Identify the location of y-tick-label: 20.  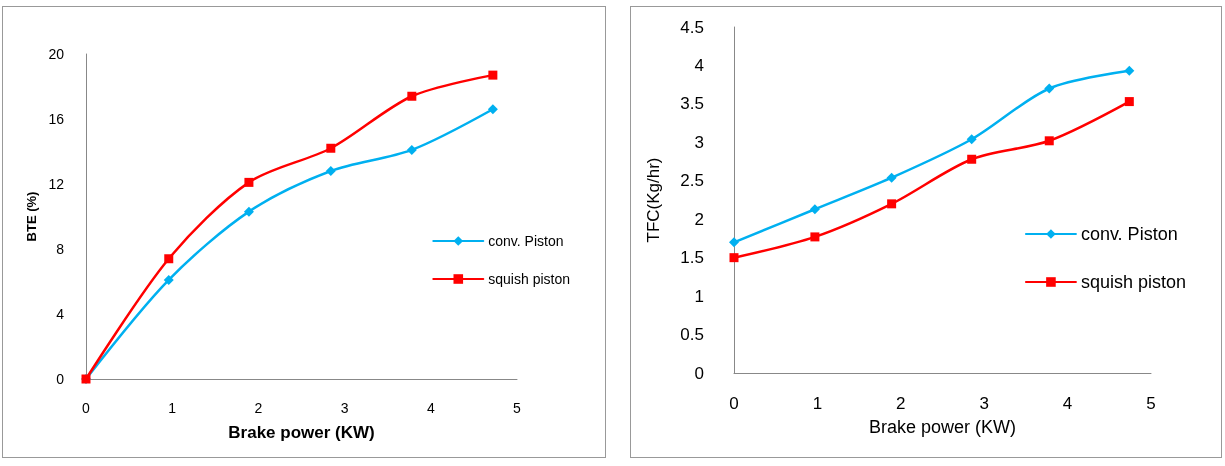
(56, 54).